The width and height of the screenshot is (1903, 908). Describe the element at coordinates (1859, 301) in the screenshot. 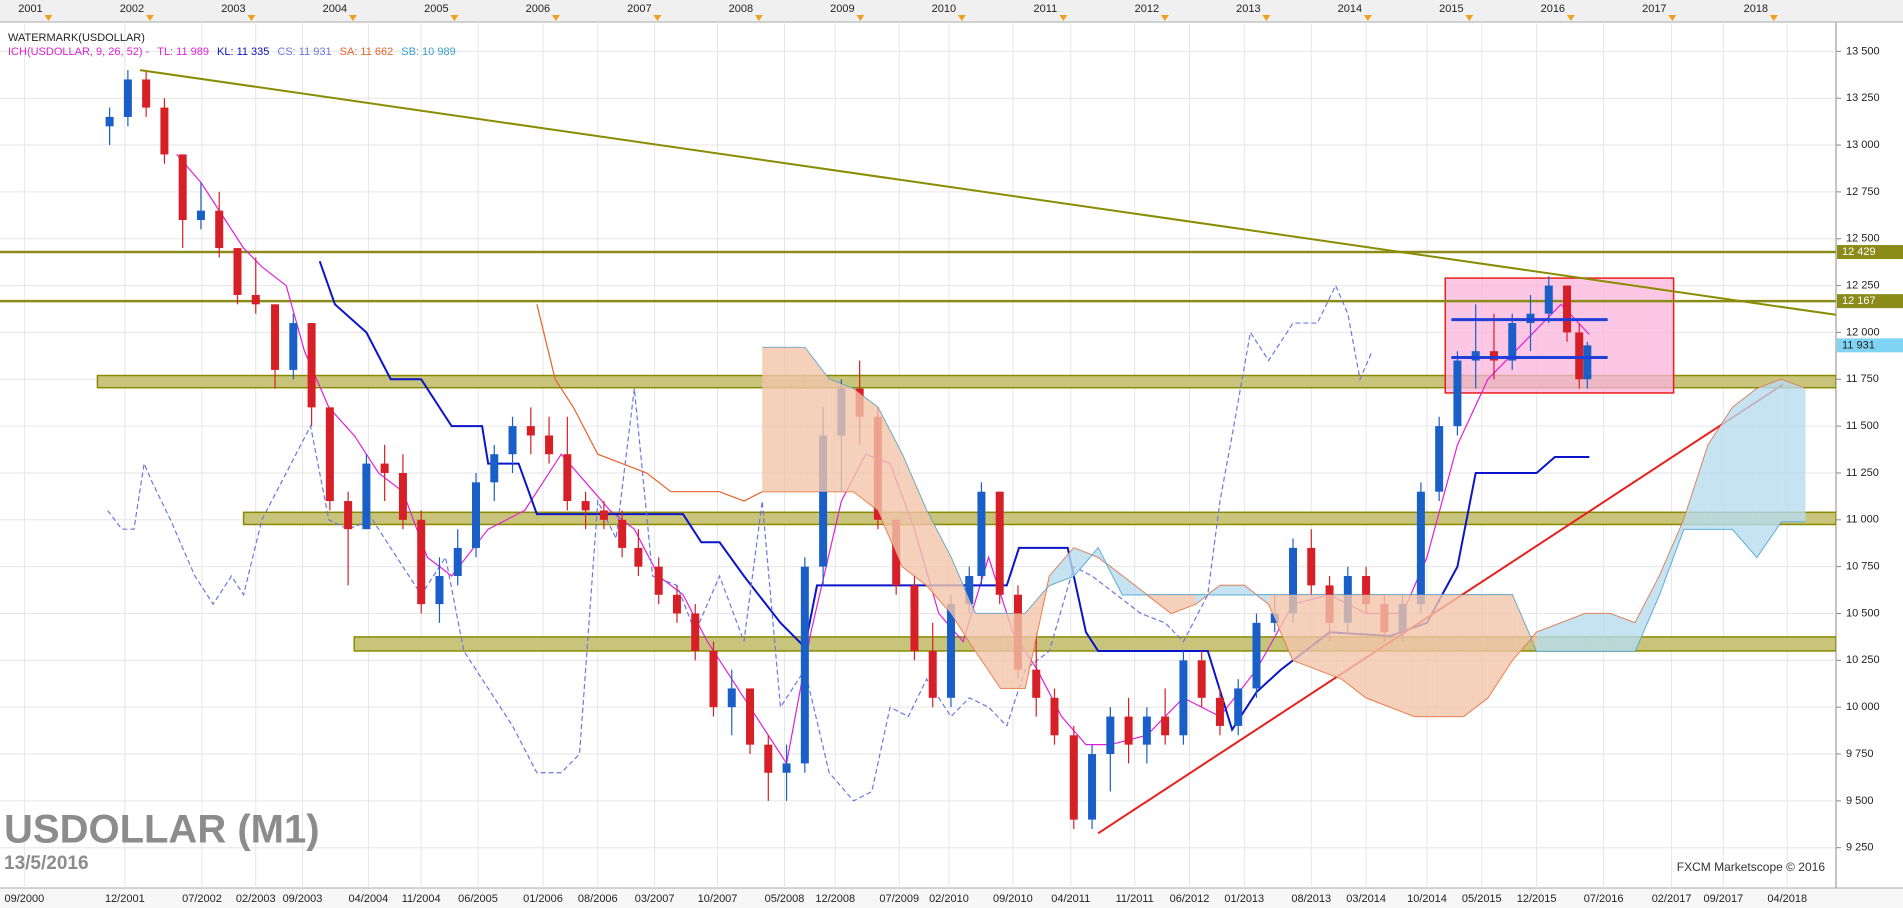

I see `level-marker-label: 12 167` at that location.